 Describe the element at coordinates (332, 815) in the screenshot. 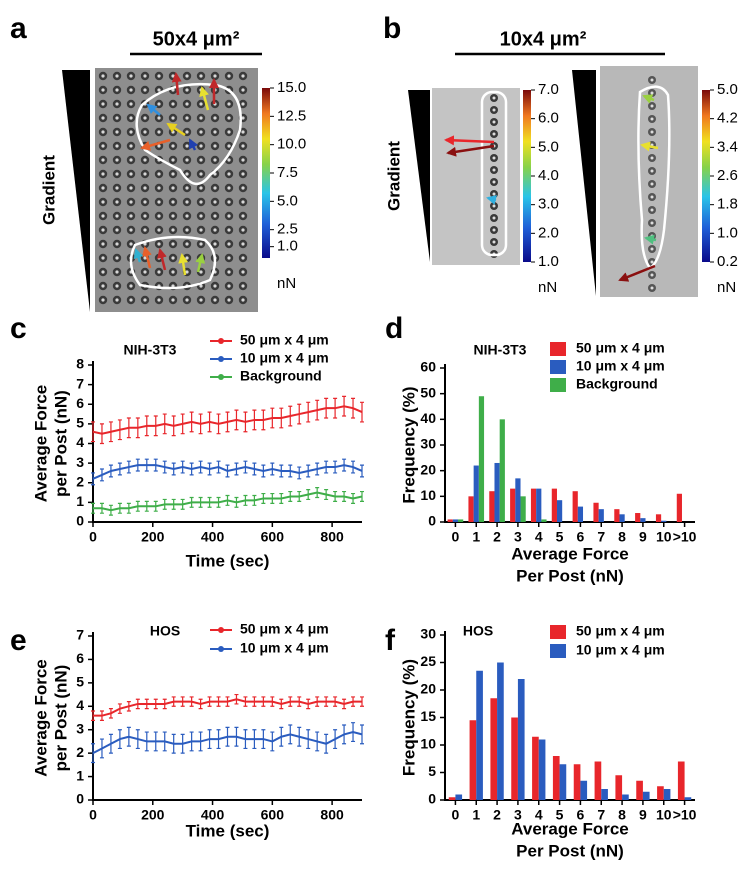

I see `x-tick-label: 800` at that location.